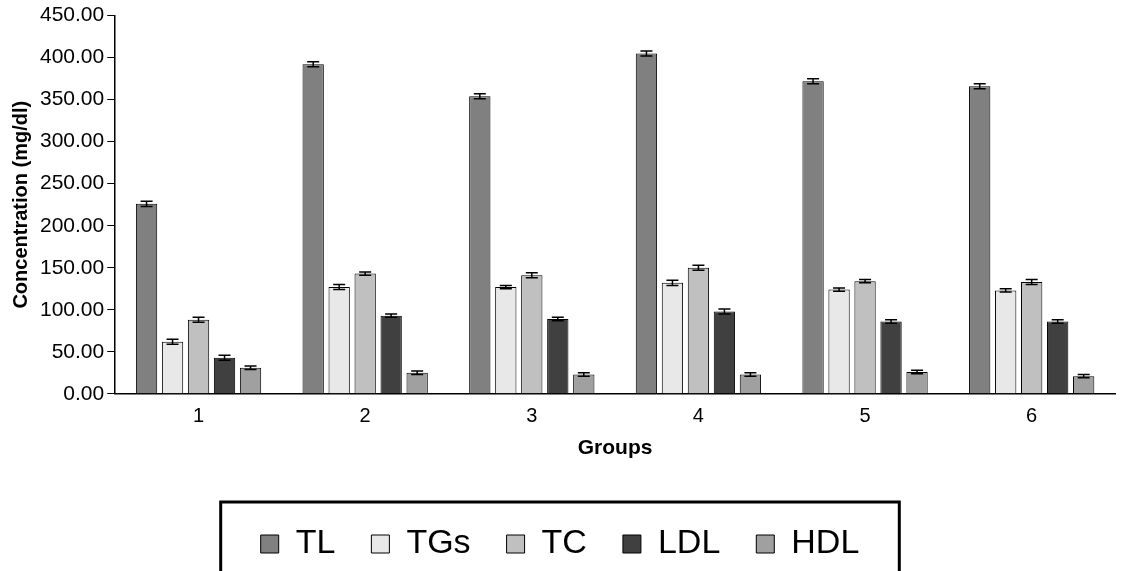 This screenshot has height=571, width=1125. I want to click on legend-label: TC, so click(564, 541).